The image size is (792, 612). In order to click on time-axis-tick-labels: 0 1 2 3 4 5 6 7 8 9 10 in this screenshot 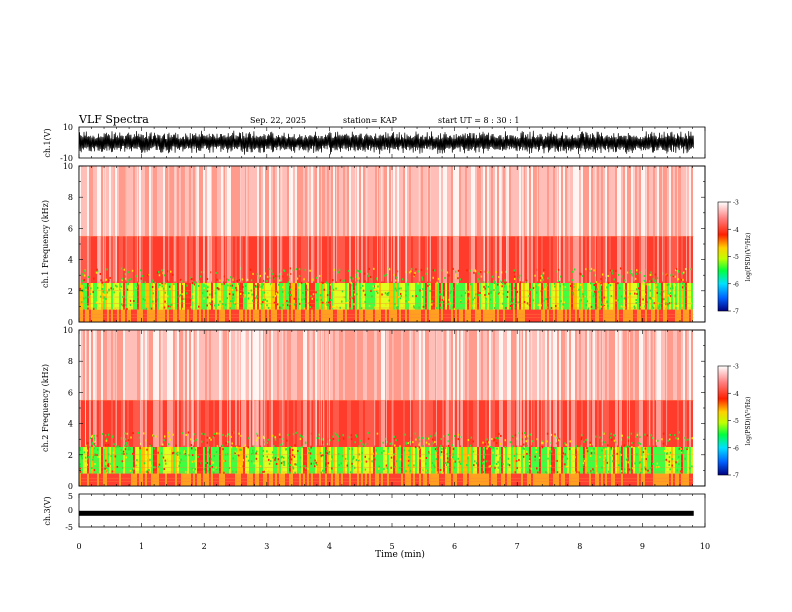, I will do `click(393, 546)`.